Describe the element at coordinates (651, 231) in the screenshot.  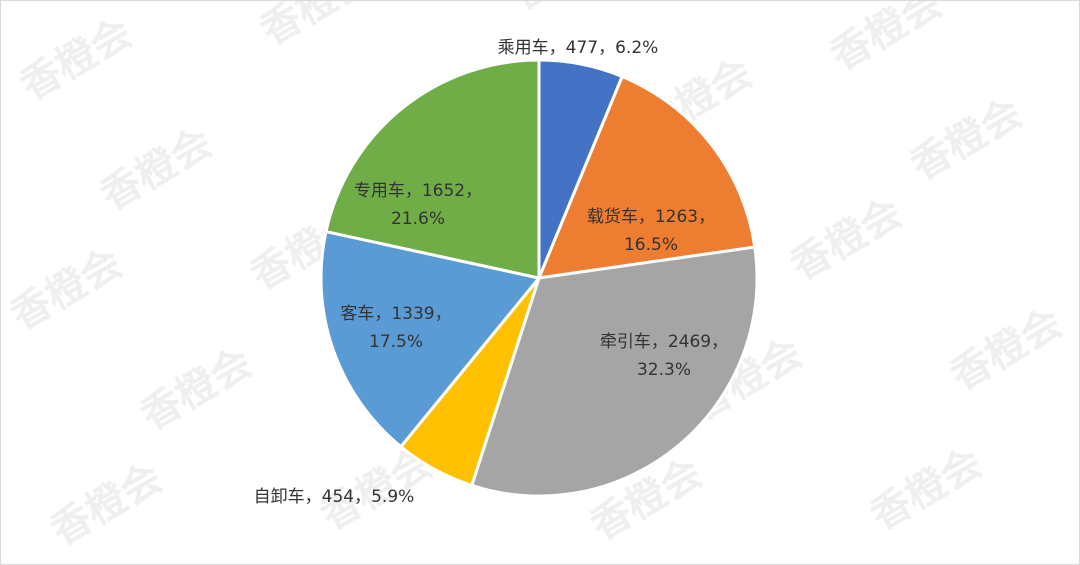
I see `data-label-2: 载货车，1263， 16.5%` at that location.